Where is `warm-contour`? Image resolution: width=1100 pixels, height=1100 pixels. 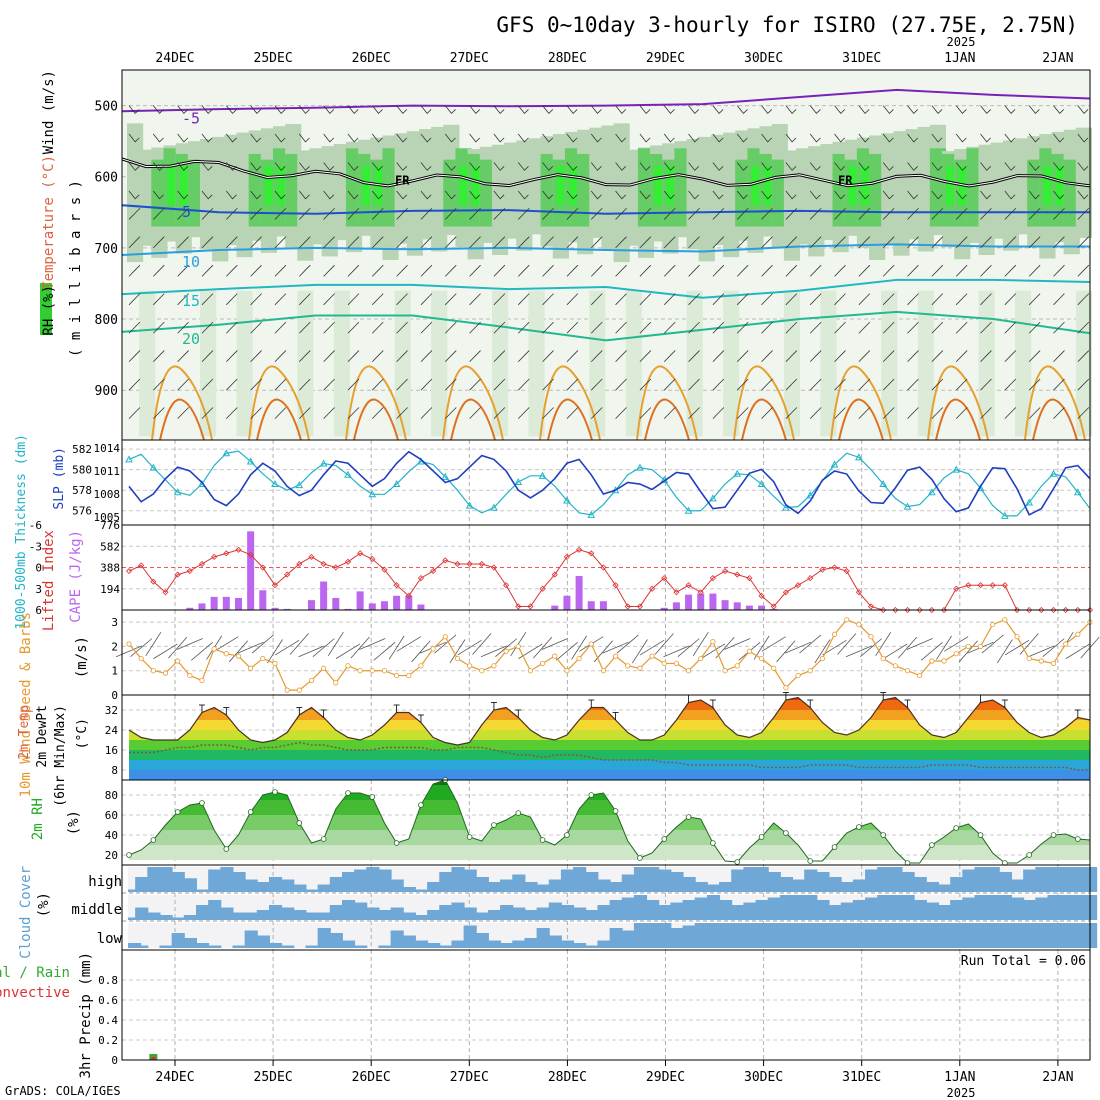
warm-contour is located at coordinates (667, 419).